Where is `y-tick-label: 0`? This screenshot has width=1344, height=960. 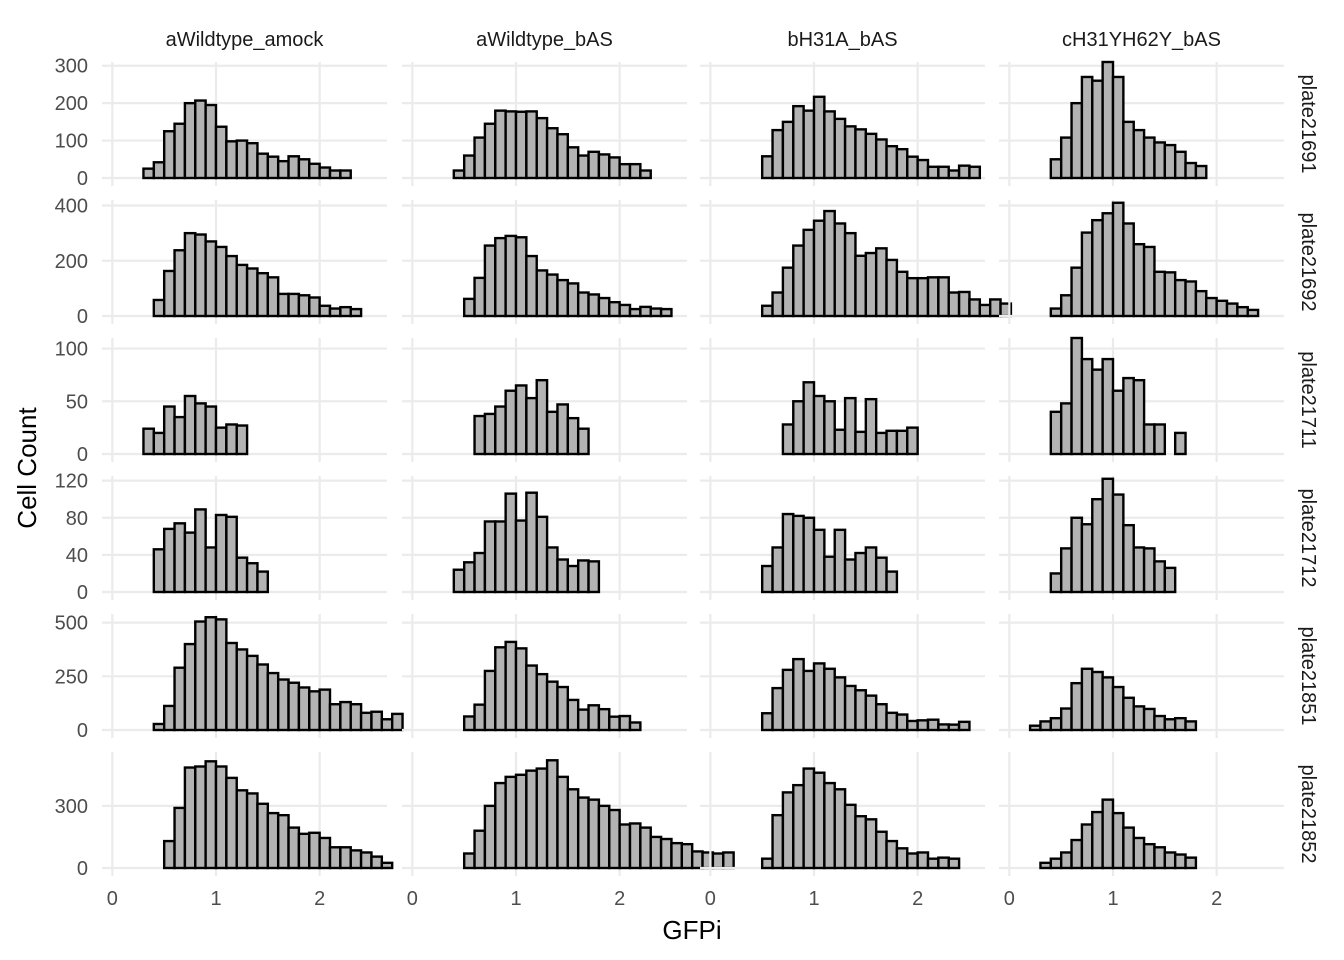
y-tick-label: 0 is located at coordinates (82, 317).